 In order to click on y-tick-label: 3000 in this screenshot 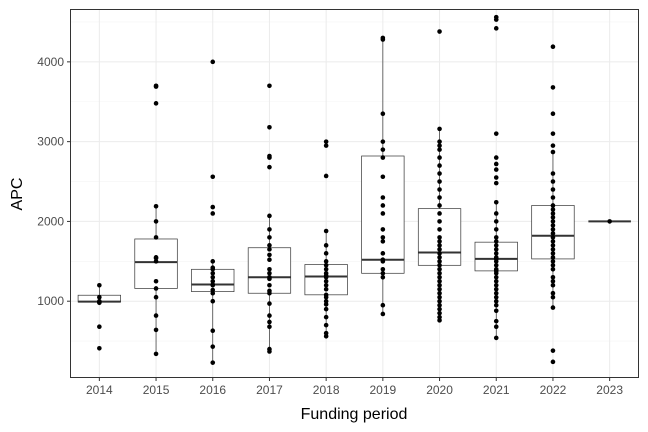, I will do `click(50, 142)`.